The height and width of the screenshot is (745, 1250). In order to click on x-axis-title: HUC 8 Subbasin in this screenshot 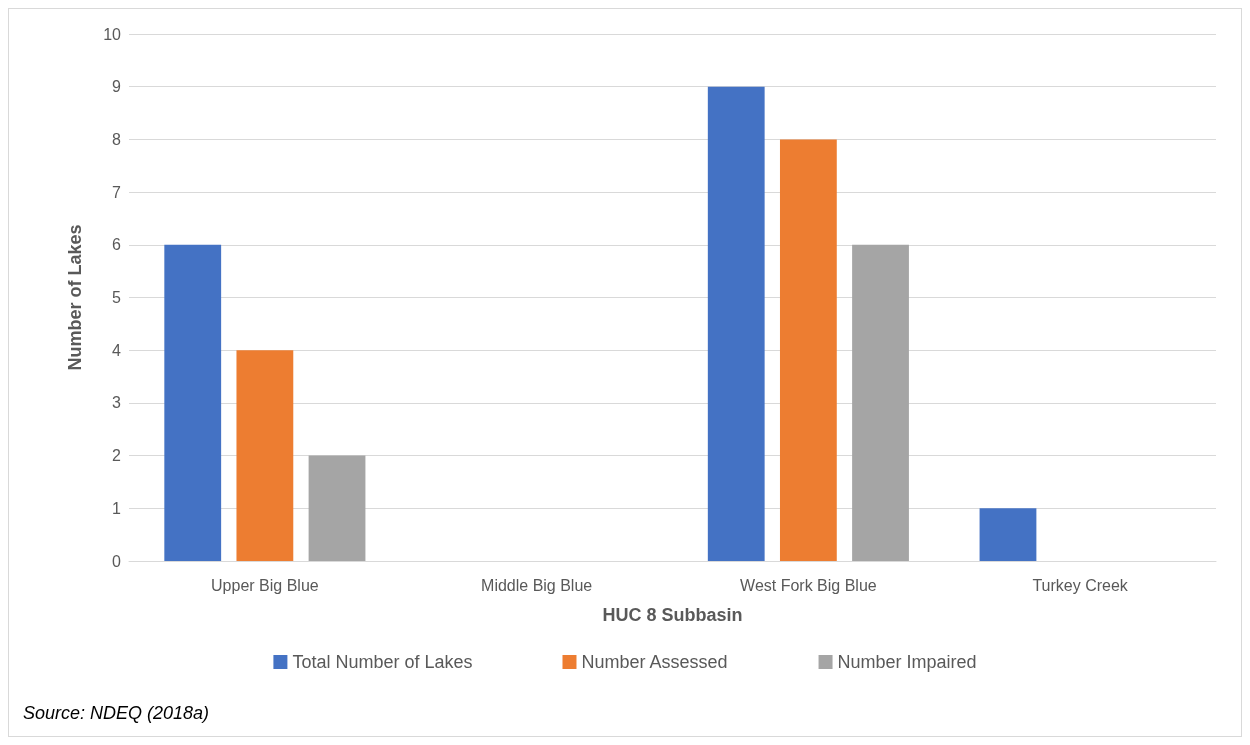, I will do `click(672, 615)`.